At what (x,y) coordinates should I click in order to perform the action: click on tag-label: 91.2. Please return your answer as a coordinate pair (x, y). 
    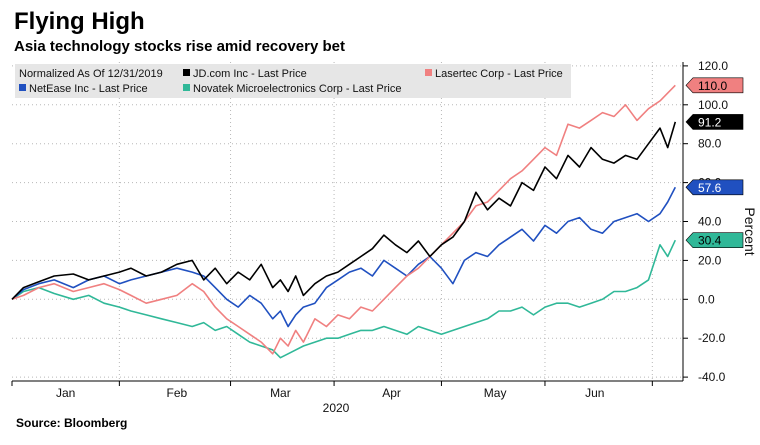
    Looking at the image, I should click on (710, 122).